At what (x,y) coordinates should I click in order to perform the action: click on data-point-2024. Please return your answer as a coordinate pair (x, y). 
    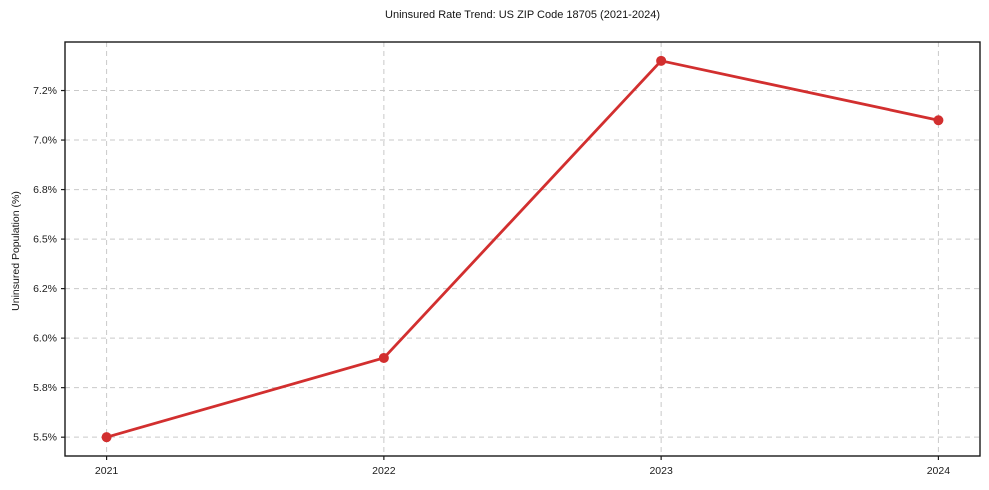
    Looking at the image, I should click on (938, 120).